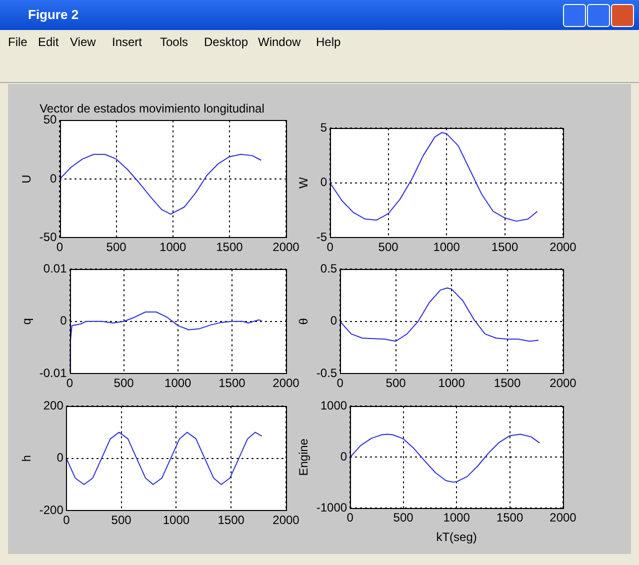 This screenshot has height=565, width=639. What do you see at coordinates (127, 42) in the screenshot?
I see `text: Insert` at bounding box center [127, 42].